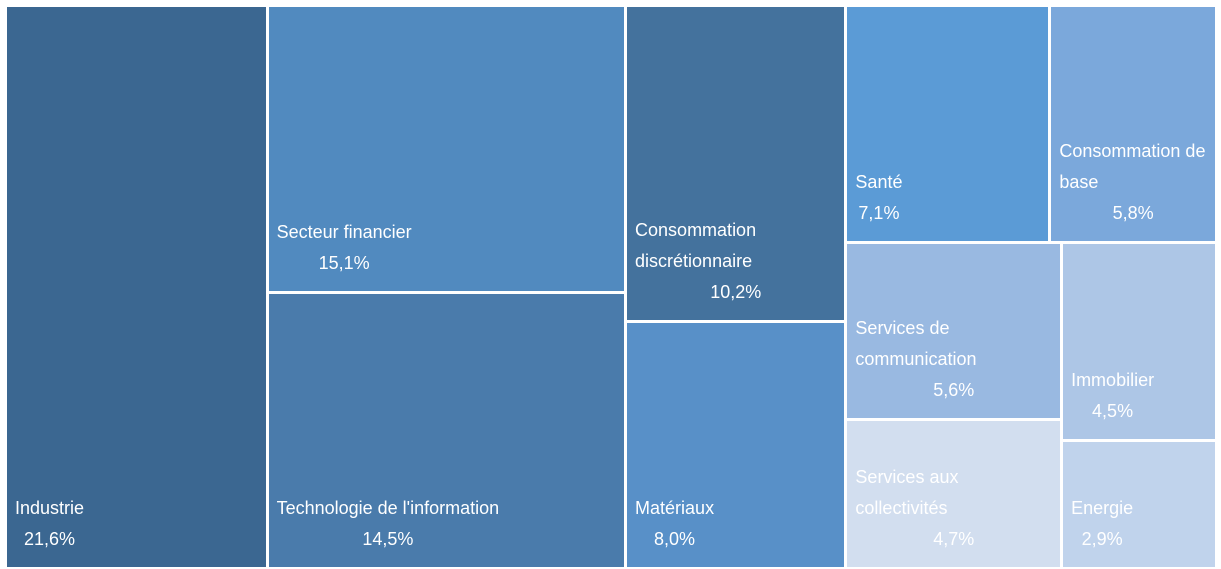  What do you see at coordinates (1133, 124) in the screenshot?
I see `treemap-cell: Consommation de base 5,8%` at bounding box center [1133, 124].